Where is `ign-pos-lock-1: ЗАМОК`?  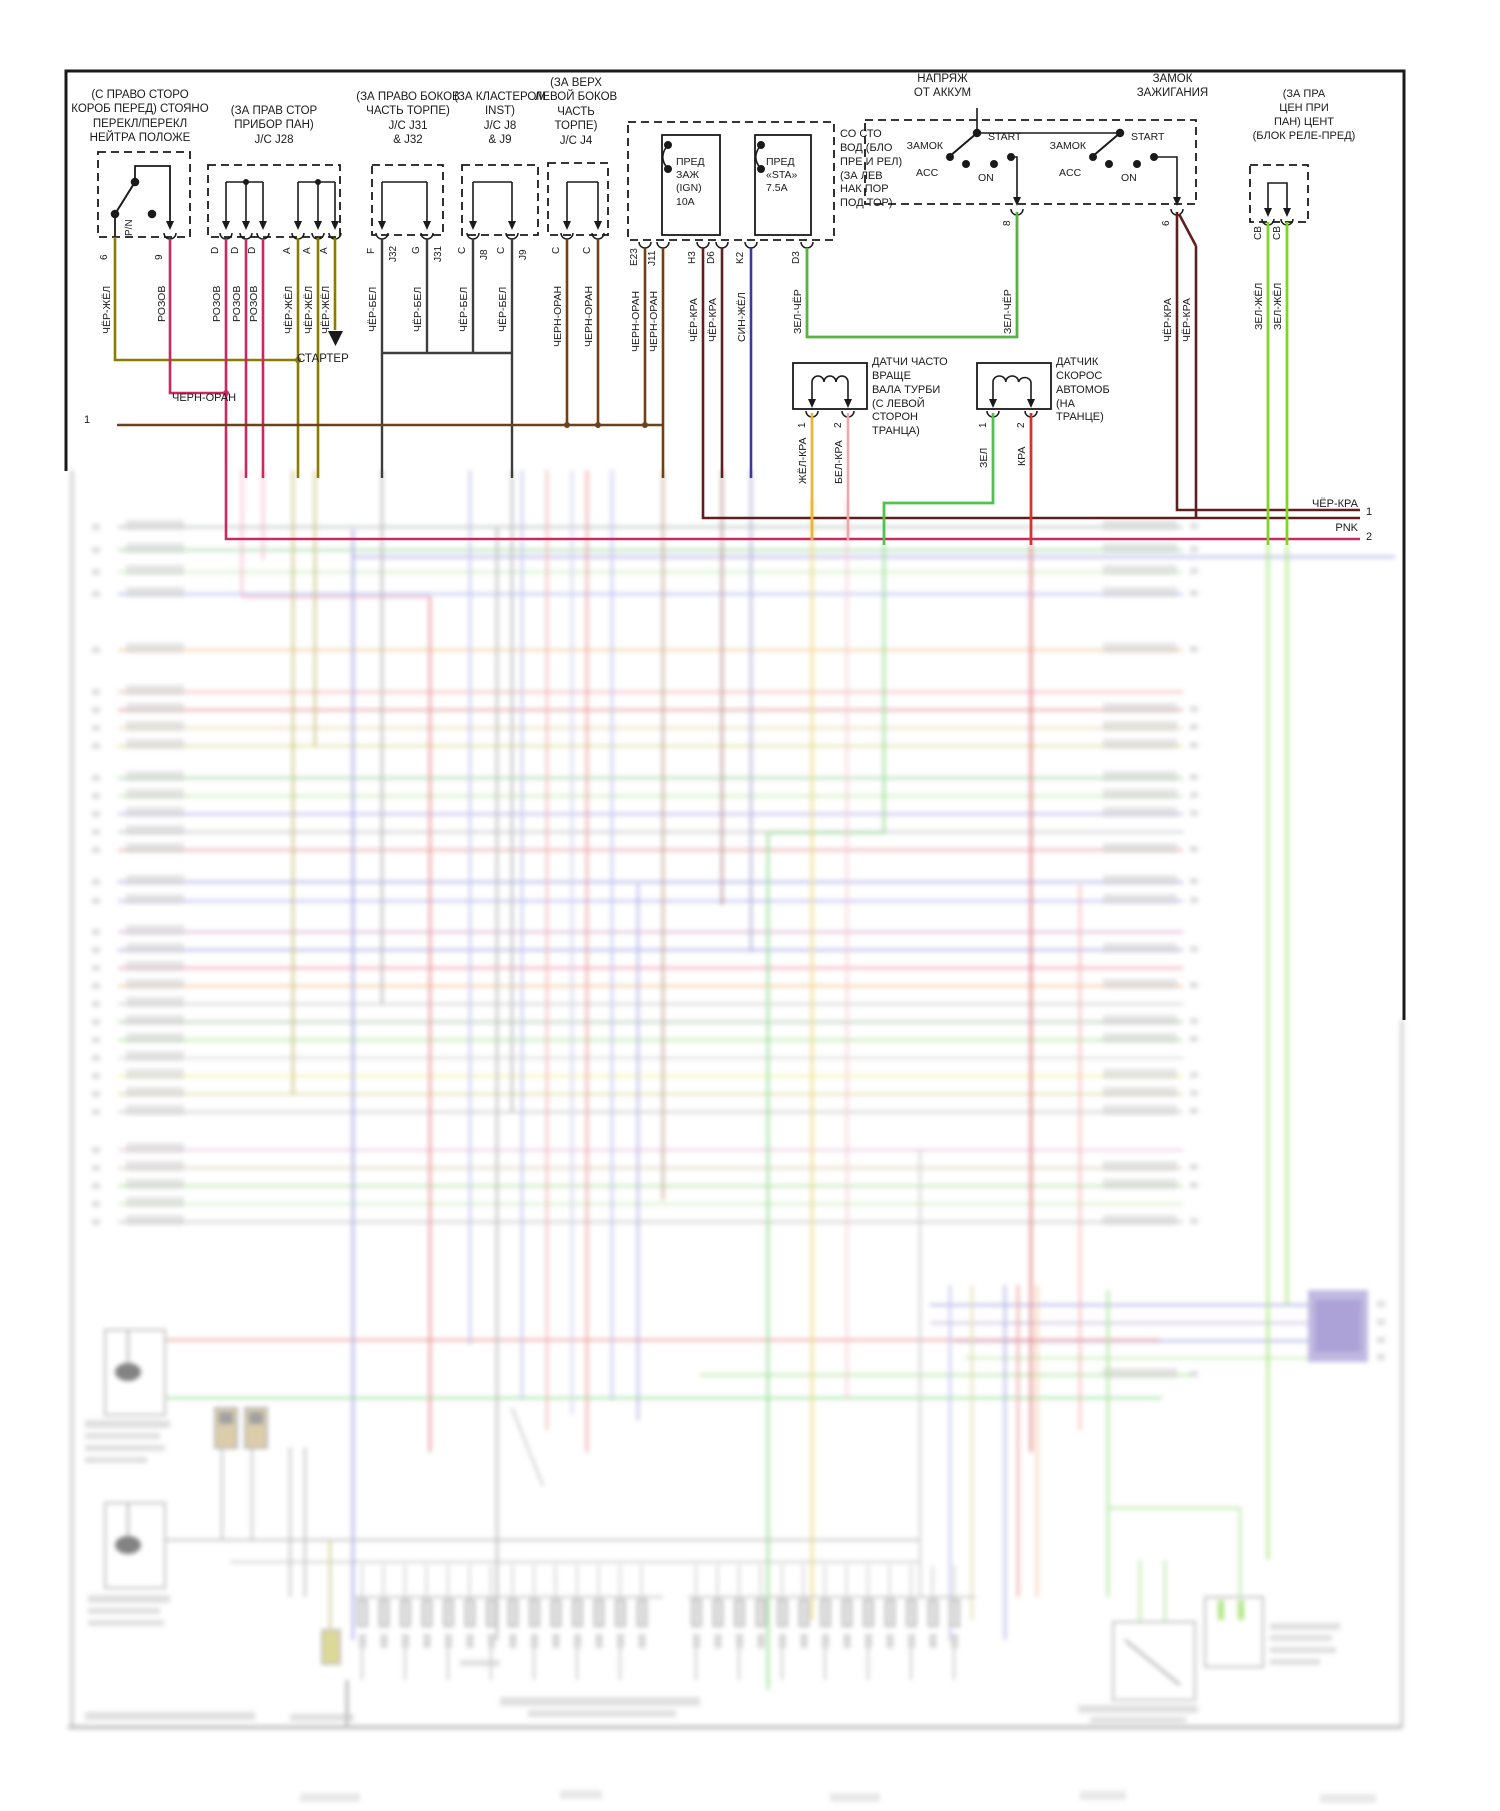 ign-pos-lock-1: ЗАМОК is located at coordinates (924, 146).